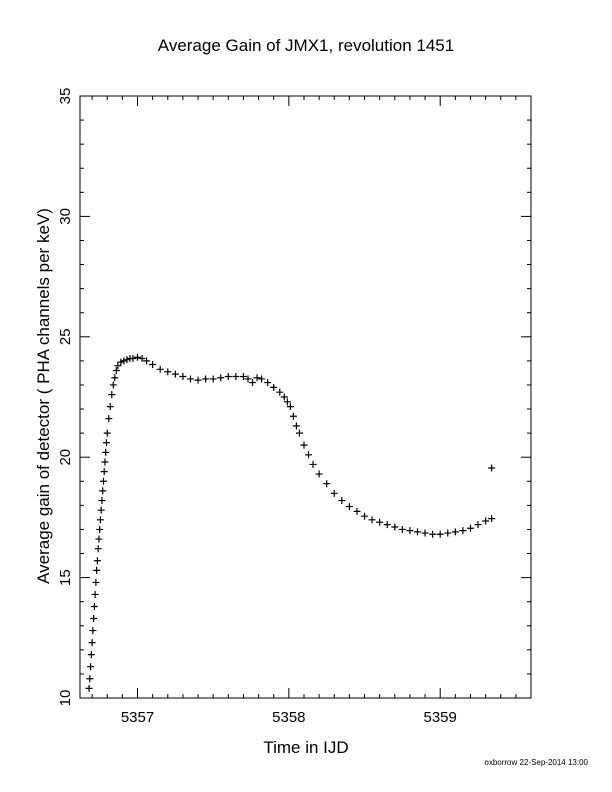  I want to click on footer-stamp: oxborrow 22-Sep-2014 13:00, so click(536, 762).